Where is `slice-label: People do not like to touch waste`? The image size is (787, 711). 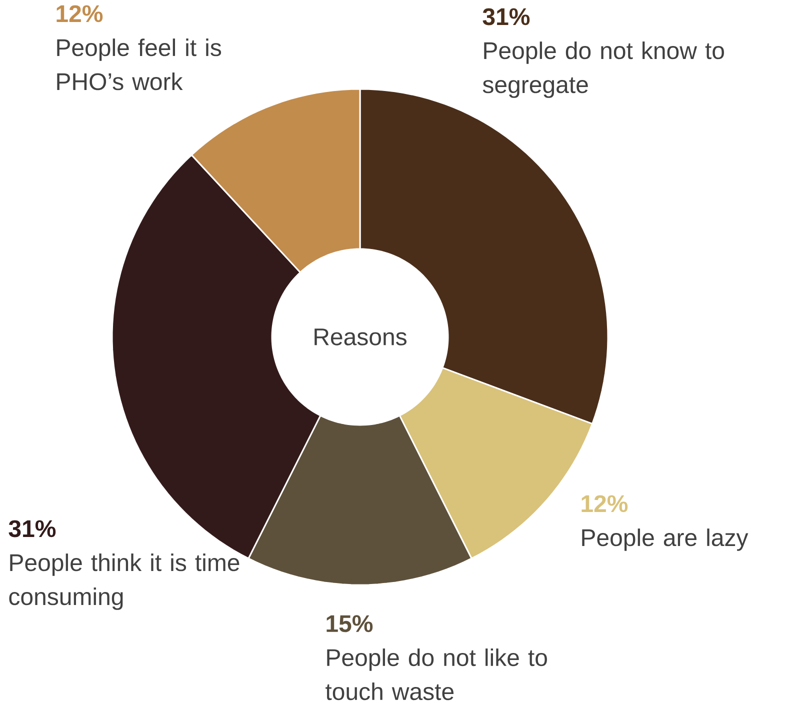
slice-label: People do not like to touch waste is located at coordinates (436, 674).